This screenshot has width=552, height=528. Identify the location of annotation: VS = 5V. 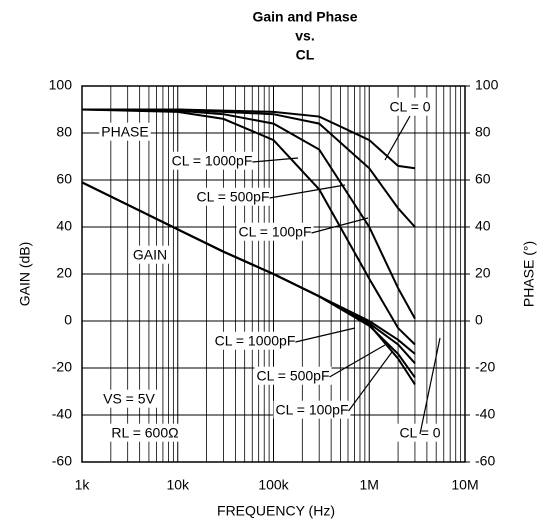
(129, 399).